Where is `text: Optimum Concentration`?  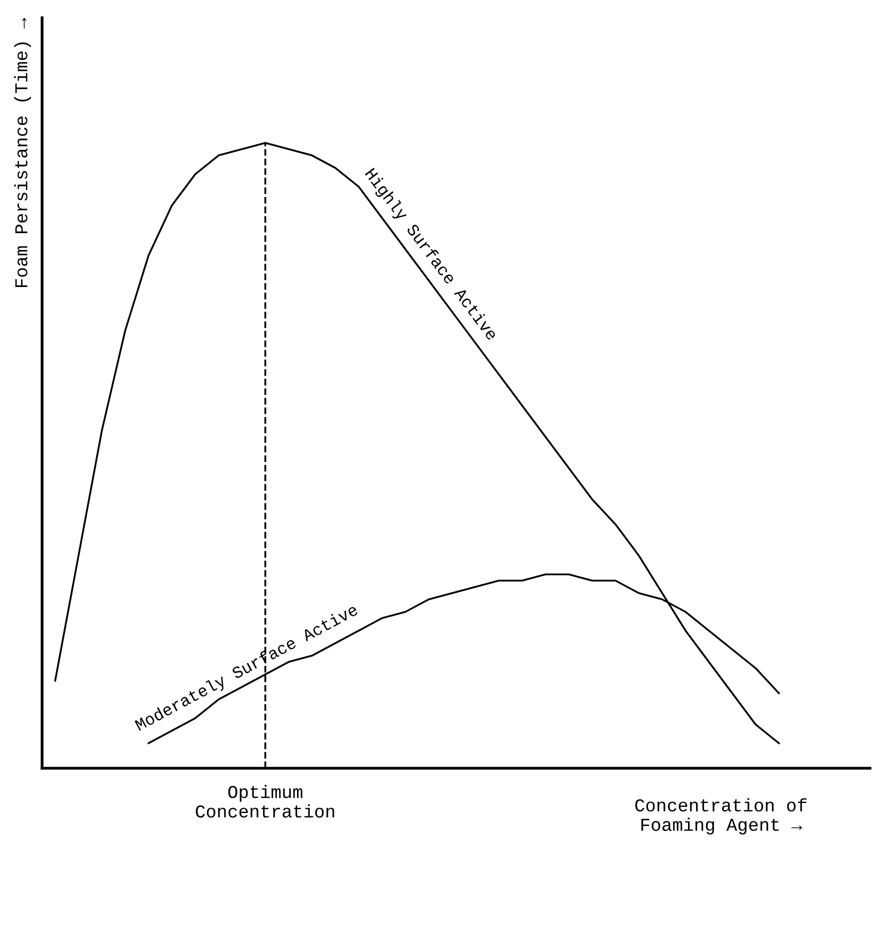 text: Optimum Concentration is located at coordinates (265, 801).